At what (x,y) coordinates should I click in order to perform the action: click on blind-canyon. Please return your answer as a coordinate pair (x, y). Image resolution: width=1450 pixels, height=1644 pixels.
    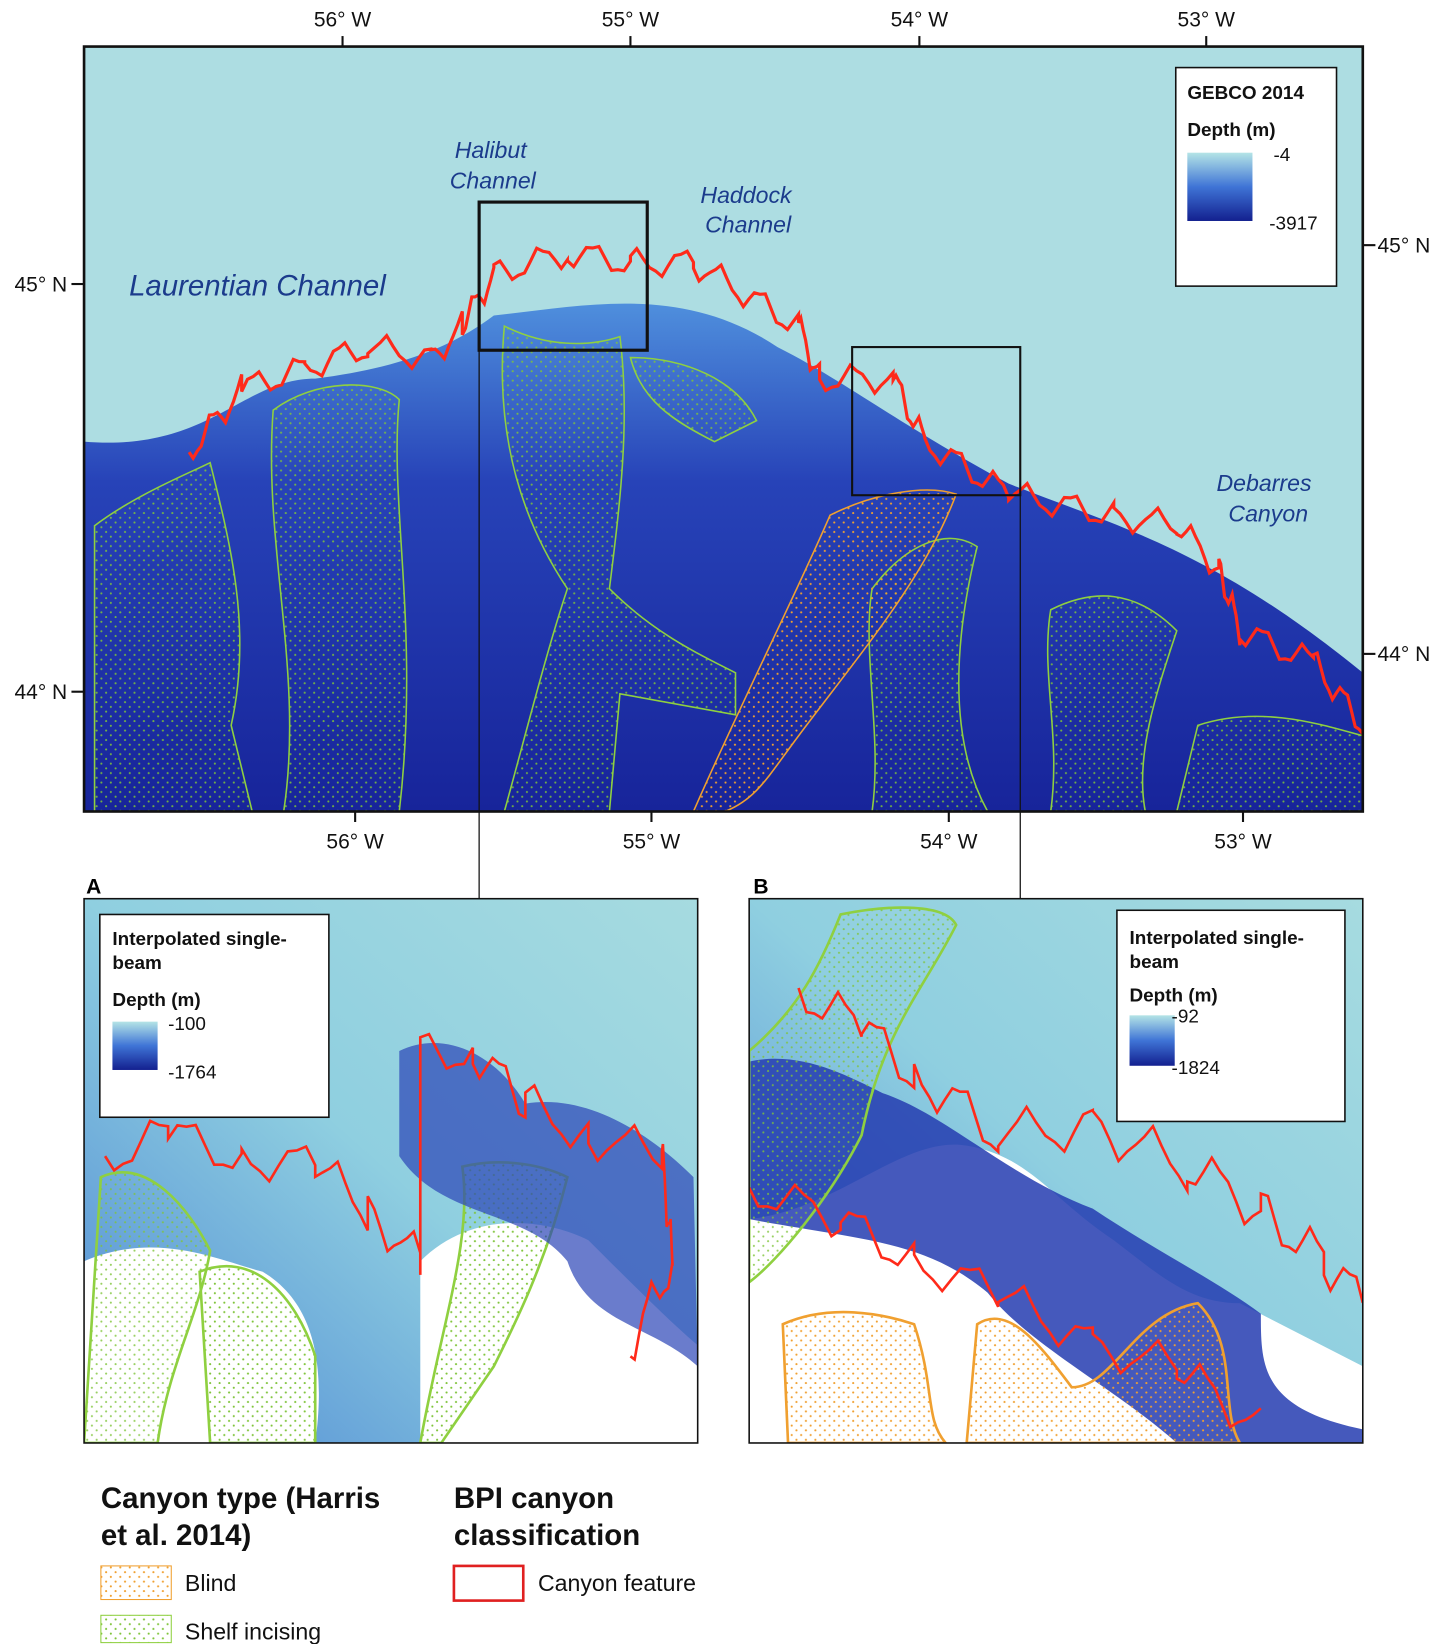
    Looking at the image, I should click on (825, 650).